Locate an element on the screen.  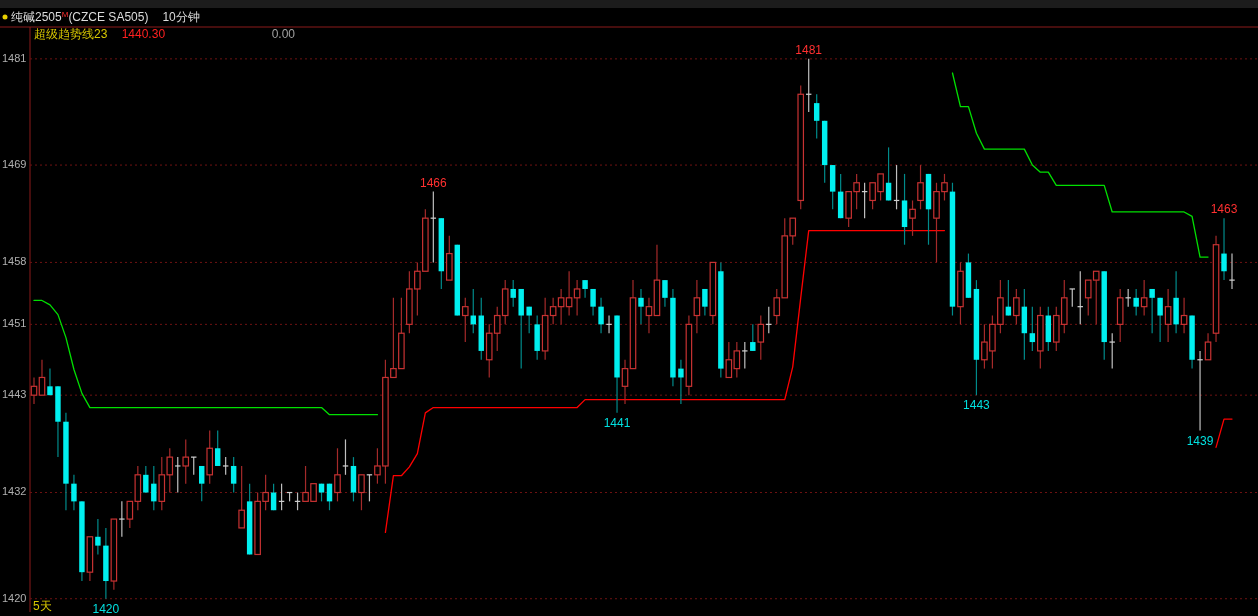
y-tick-label: 1458 is located at coordinates (14, 261).